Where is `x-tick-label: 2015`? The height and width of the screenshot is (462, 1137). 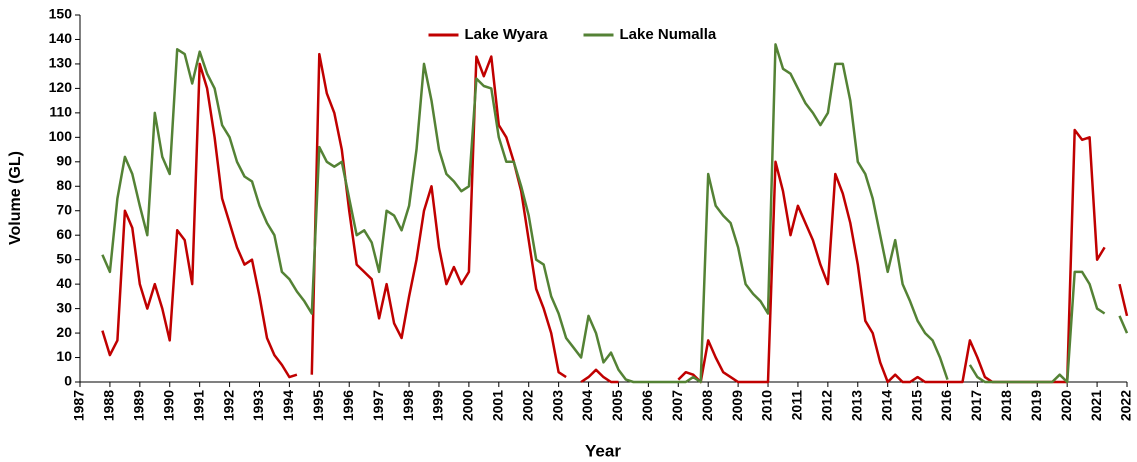
x-tick-label: 2015 is located at coordinates (916, 405).